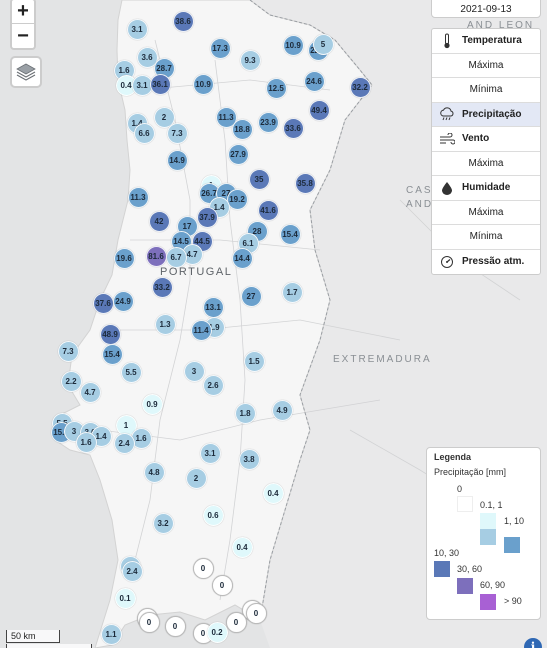 This screenshot has width=547, height=648. I want to click on station-marker: 6.6, so click(144, 133).